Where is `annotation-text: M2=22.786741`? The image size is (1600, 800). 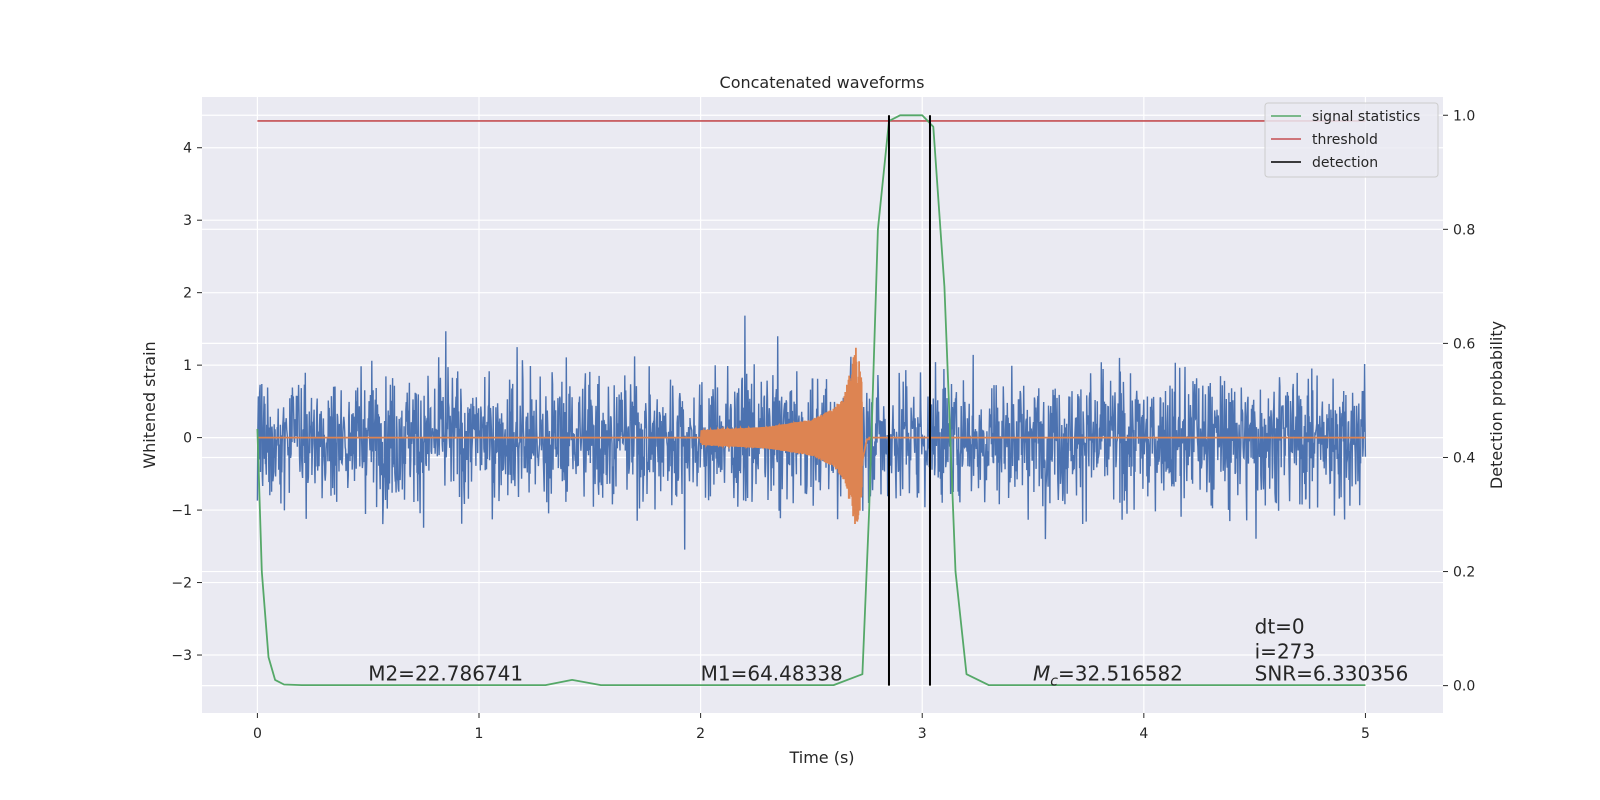 annotation-text: M2=22.786741 is located at coordinates (445, 673).